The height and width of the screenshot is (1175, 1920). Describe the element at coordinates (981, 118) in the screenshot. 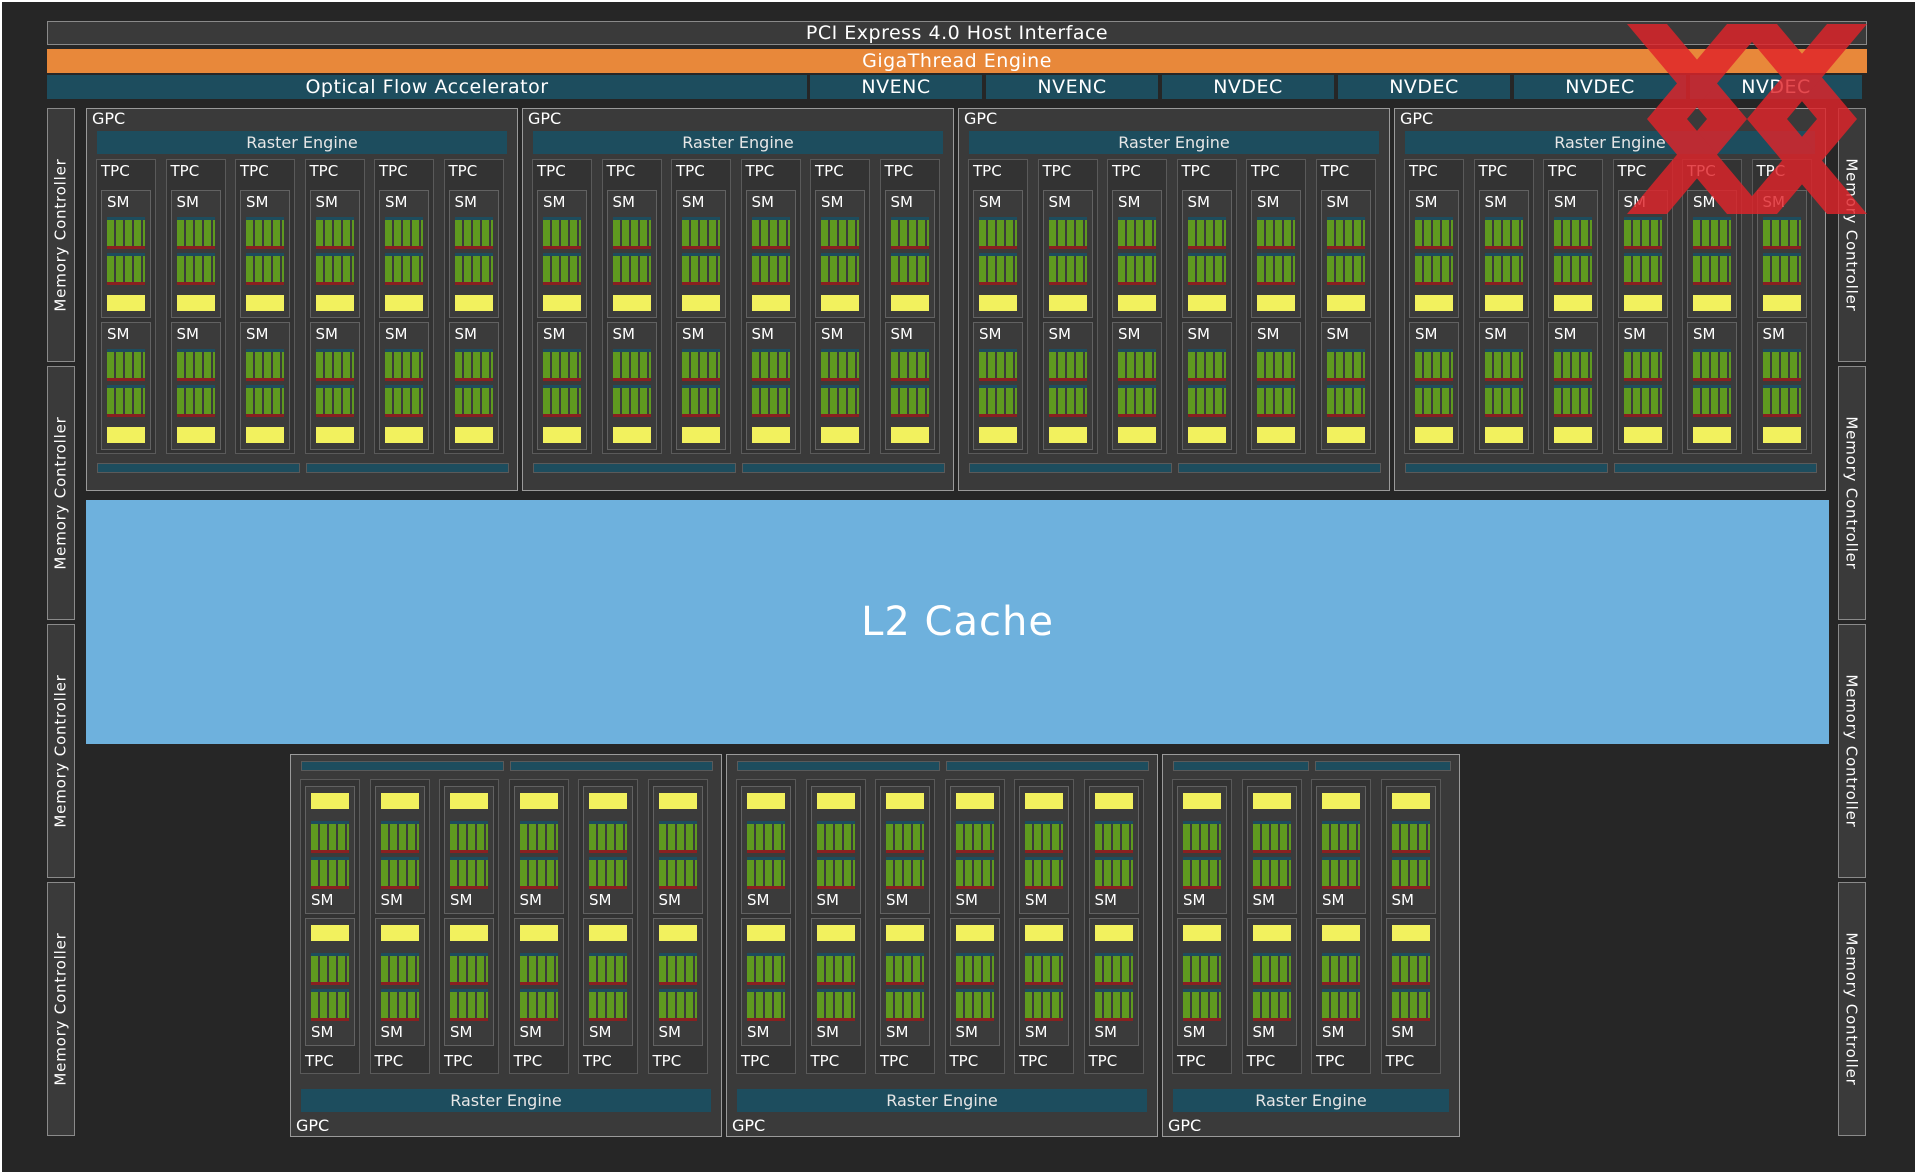

I see `gpc-label: GPC` at that location.